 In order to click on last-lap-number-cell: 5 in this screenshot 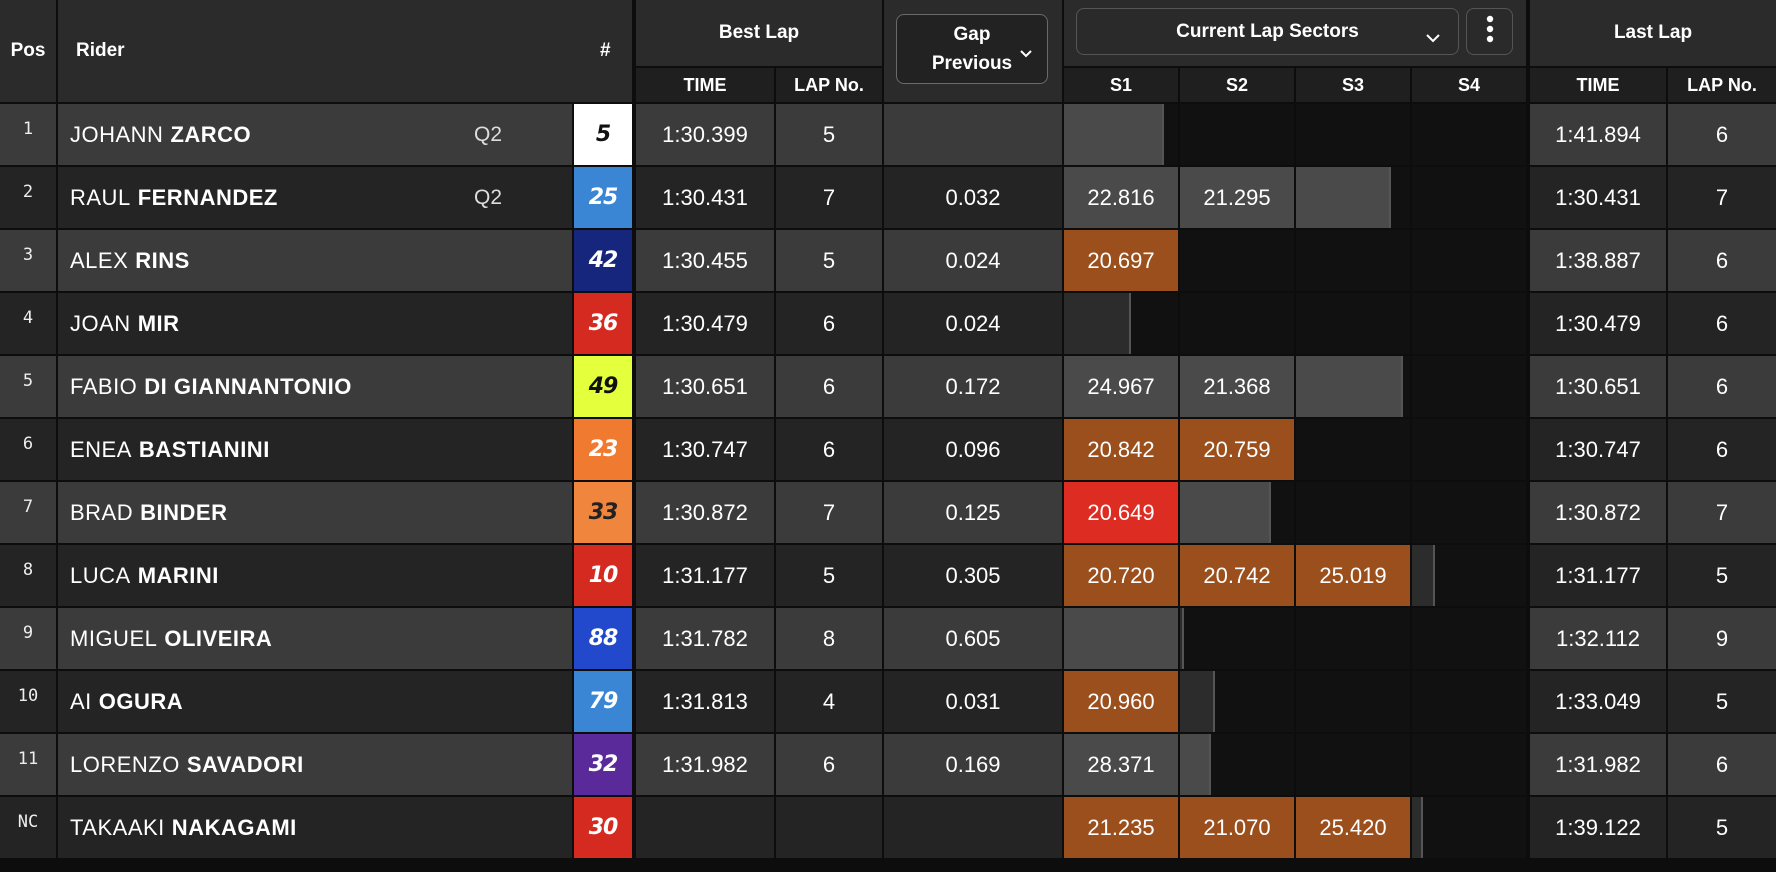, I will do `click(1722, 827)`.